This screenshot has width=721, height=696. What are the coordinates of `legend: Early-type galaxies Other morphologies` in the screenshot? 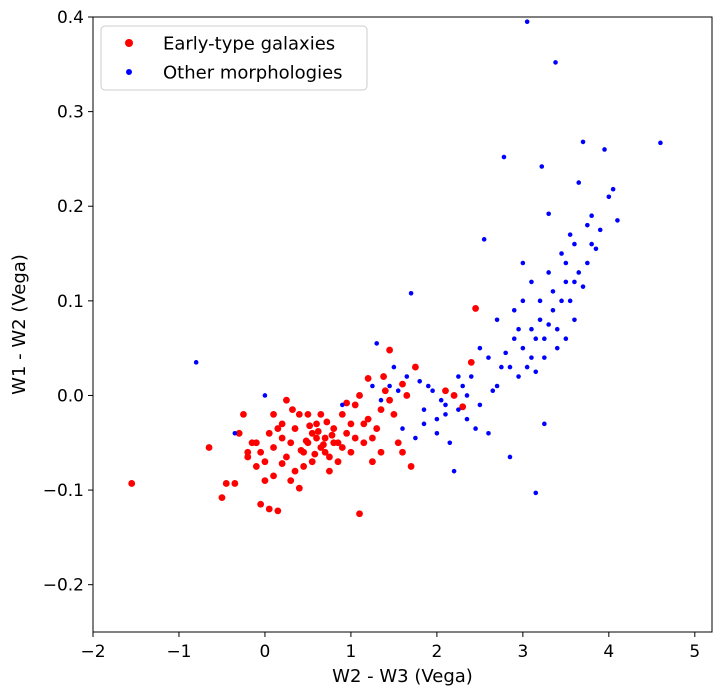 It's located at (234, 58).